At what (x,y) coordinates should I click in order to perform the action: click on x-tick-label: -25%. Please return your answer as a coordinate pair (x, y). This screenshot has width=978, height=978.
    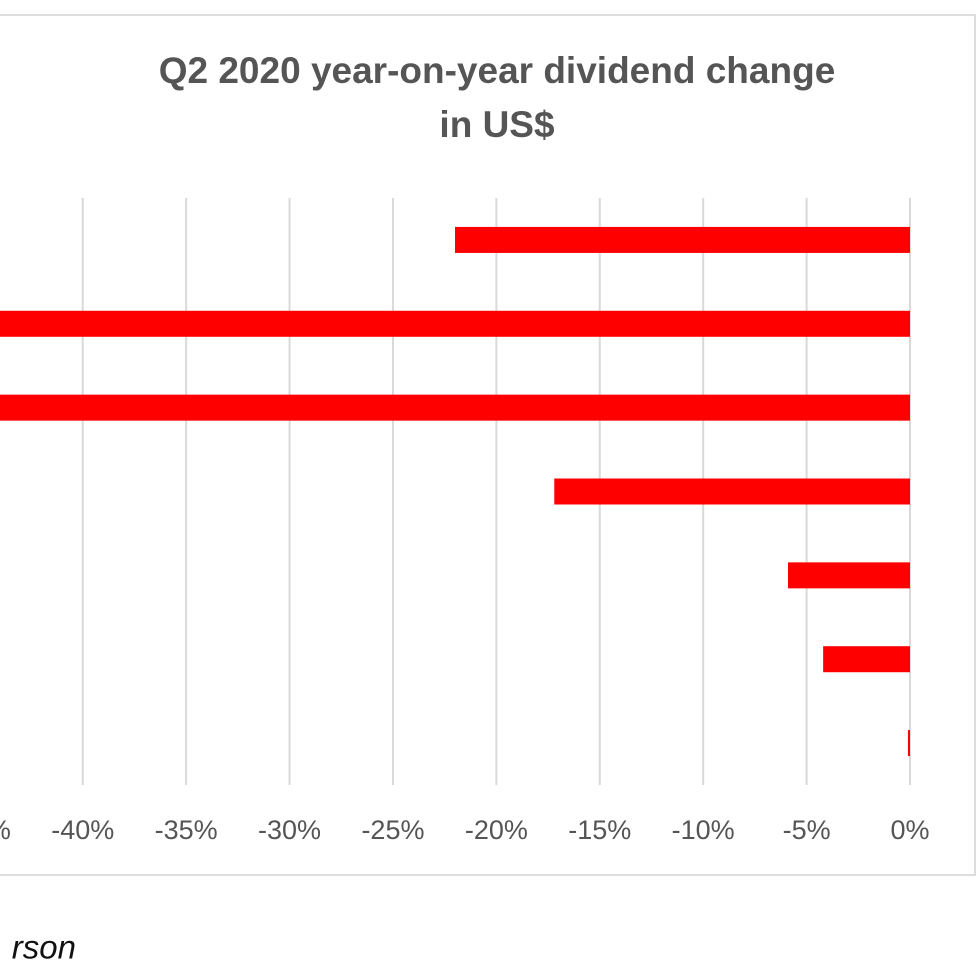
    Looking at the image, I should click on (392, 830).